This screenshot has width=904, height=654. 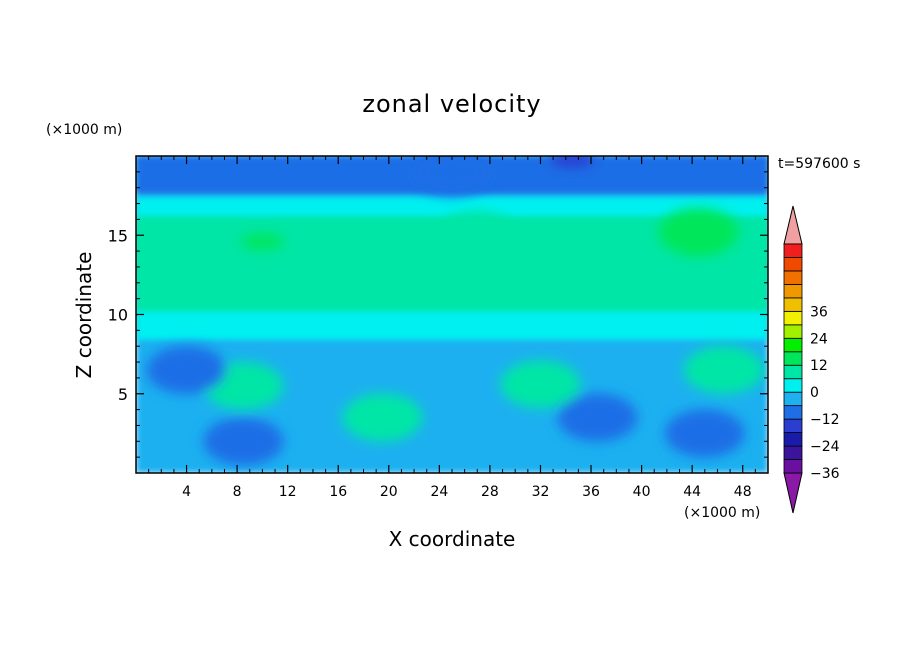 What do you see at coordinates (118, 235) in the screenshot?
I see `y-tick-label: 15` at bounding box center [118, 235].